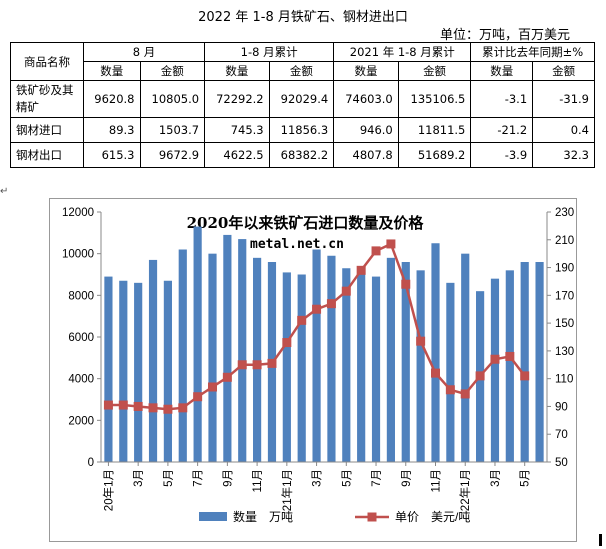 Image resolution: width=606 pixels, height=549 pixels. I want to click on group-header-ytd: 1-8 月累计, so click(269, 52).